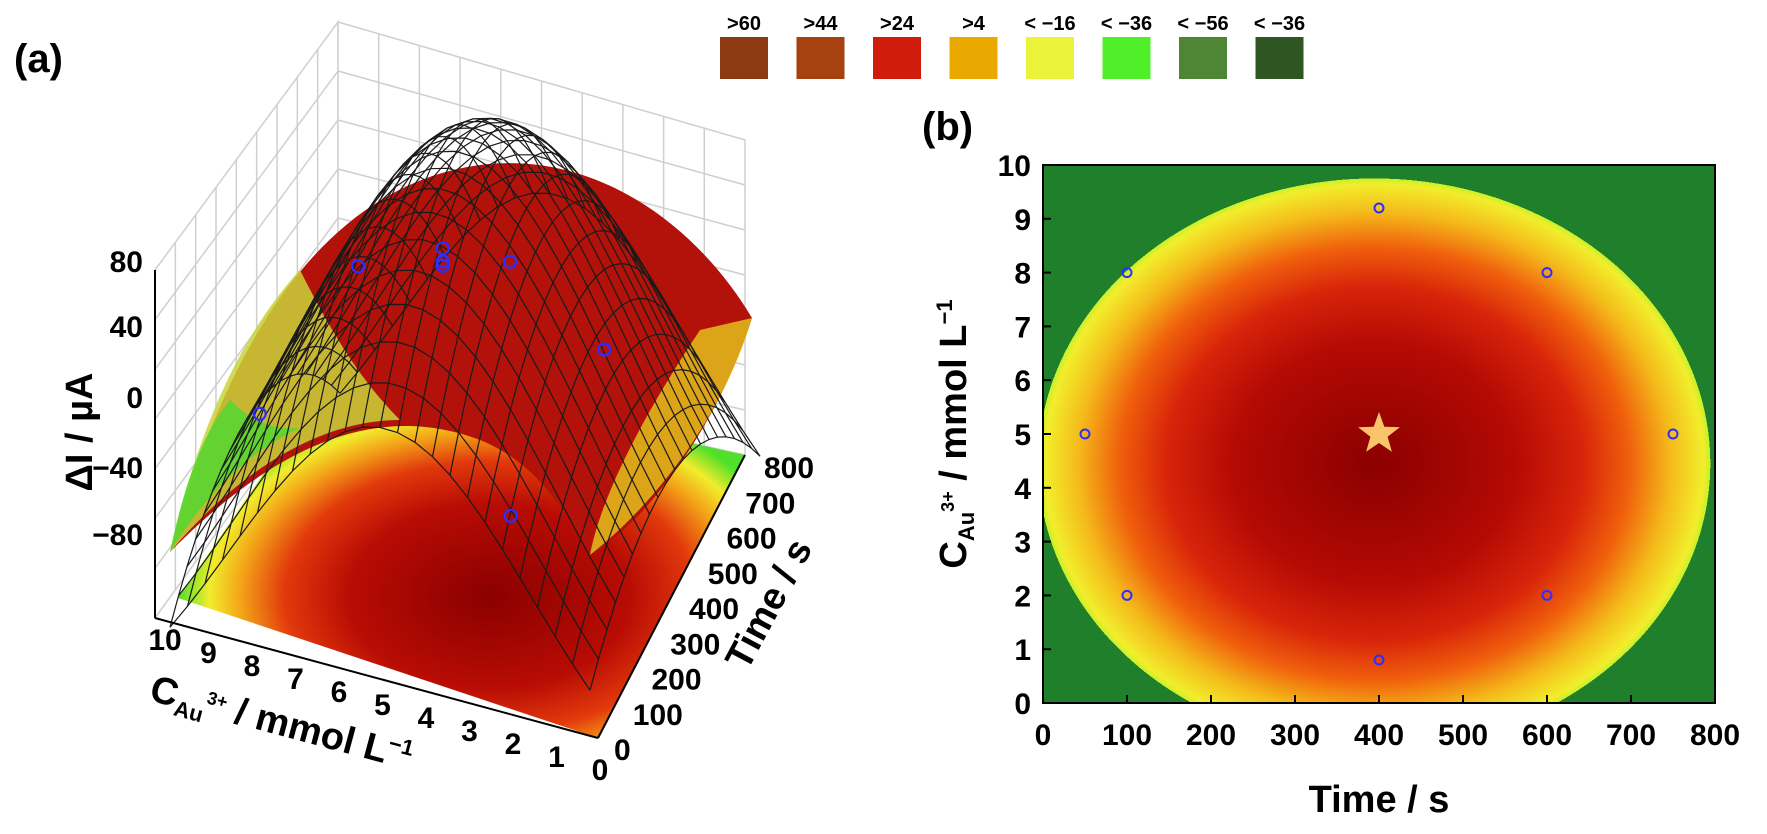 The width and height of the screenshot is (1767, 834). Describe the element at coordinates (671, 436) in the screenshot. I see `surface-right-flank` at that location.